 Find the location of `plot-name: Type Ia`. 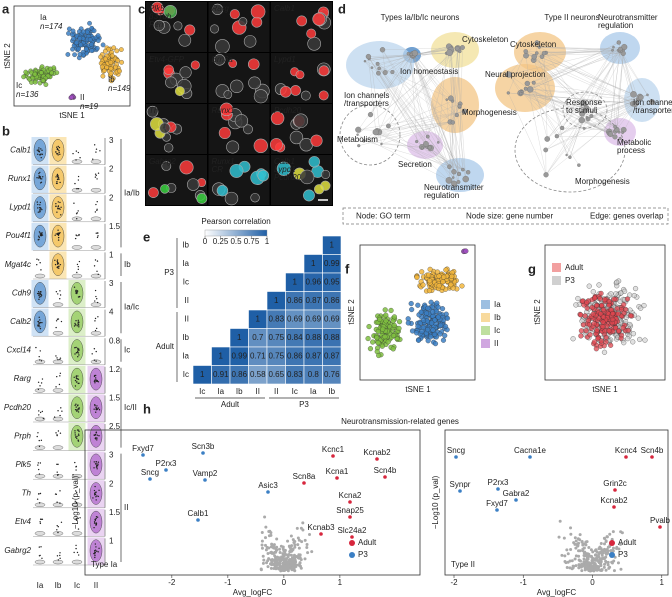

plot-name: Type Ia is located at coordinates (104, 564).